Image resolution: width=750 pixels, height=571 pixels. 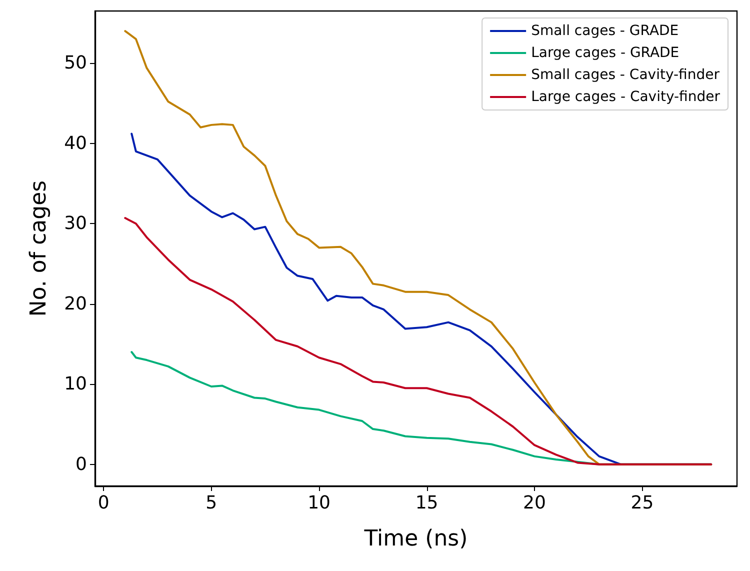 I want to click on y-tick-label: 40, so click(x=75, y=143).